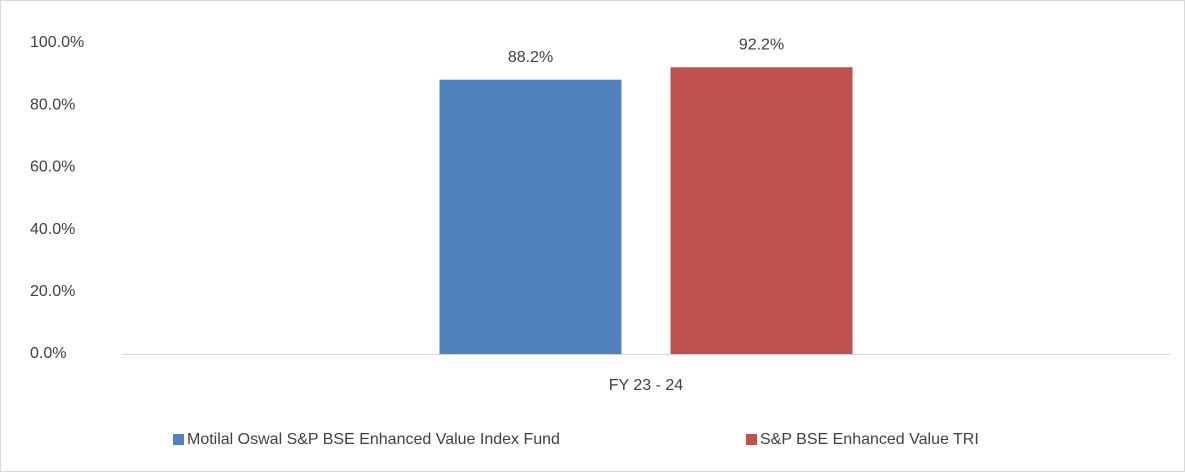  What do you see at coordinates (530, 57) in the screenshot?
I see `data-label: 88.2%` at bounding box center [530, 57].